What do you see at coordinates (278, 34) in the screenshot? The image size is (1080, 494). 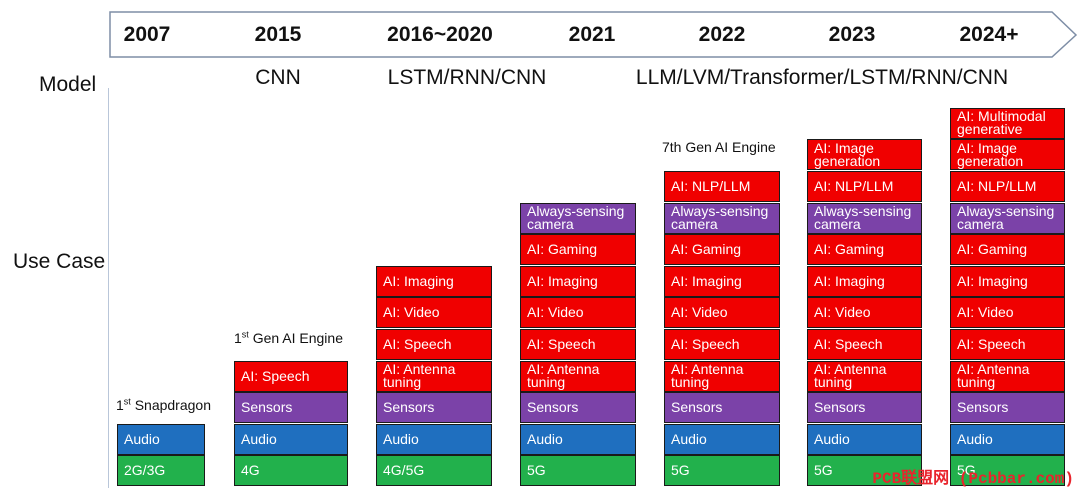 I see `year-2015: 2015` at bounding box center [278, 34].